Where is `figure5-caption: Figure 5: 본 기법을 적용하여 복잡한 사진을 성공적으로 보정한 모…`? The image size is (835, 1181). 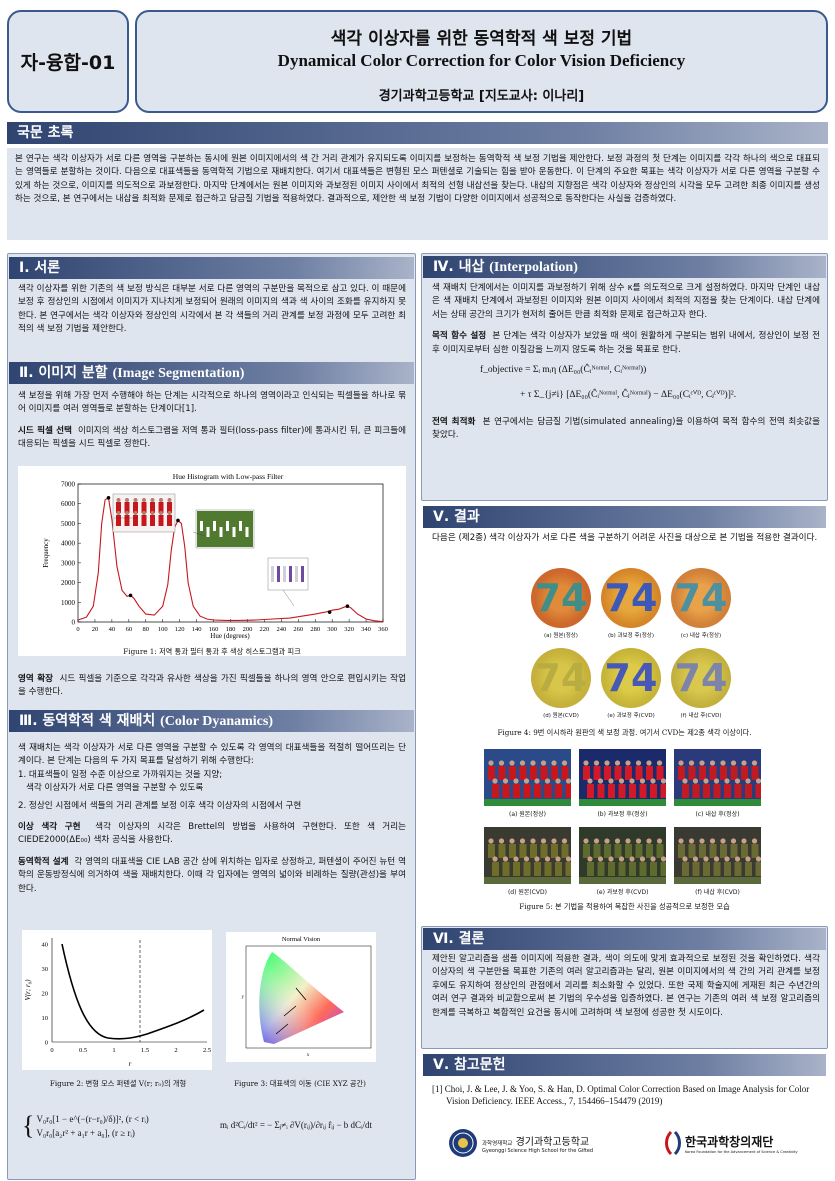
figure5-caption: Figure 5: 본 기법을 적용하여 복잡한 사진을 성공적으로 보정한 모… is located at coordinates (624, 906).